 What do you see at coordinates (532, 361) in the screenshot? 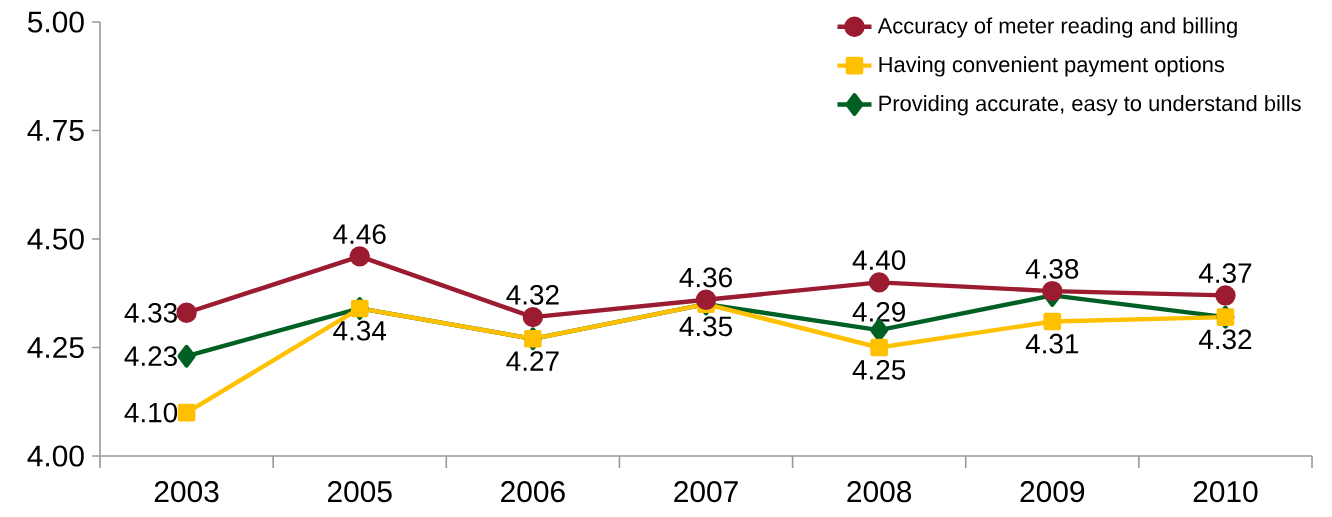
I see `data-label: 4.27` at bounding box center [532, 361].